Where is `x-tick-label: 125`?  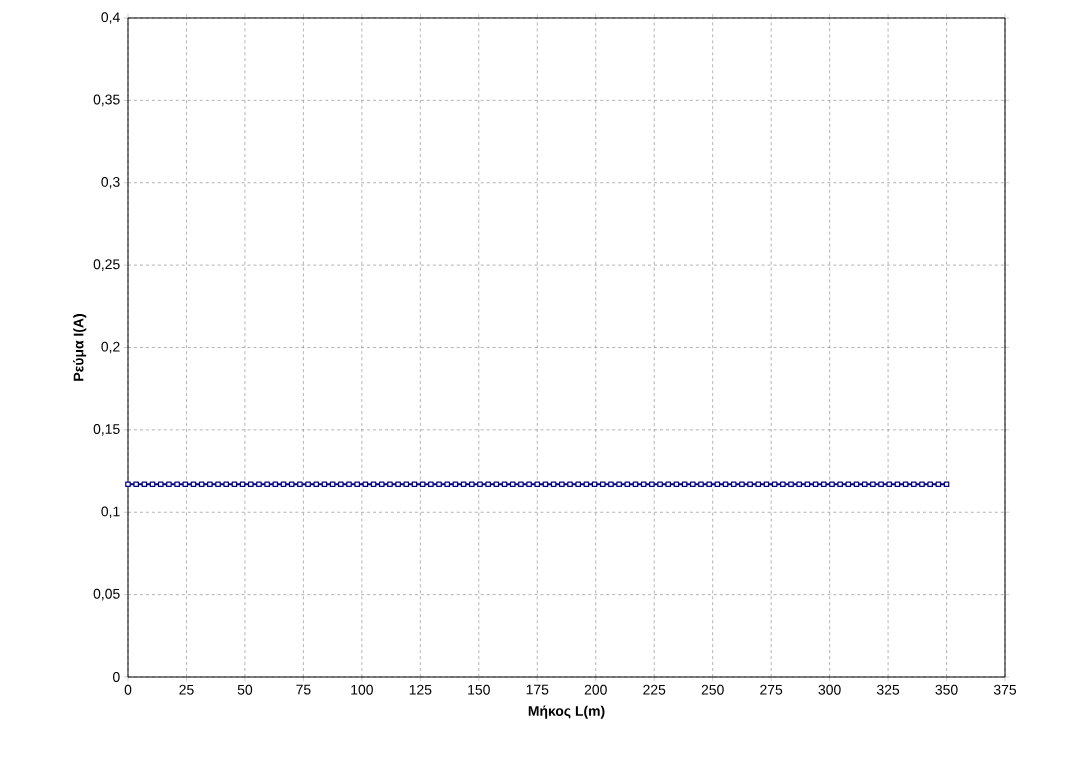 x-tick-label: 125 is located at coordinates (420, 689).